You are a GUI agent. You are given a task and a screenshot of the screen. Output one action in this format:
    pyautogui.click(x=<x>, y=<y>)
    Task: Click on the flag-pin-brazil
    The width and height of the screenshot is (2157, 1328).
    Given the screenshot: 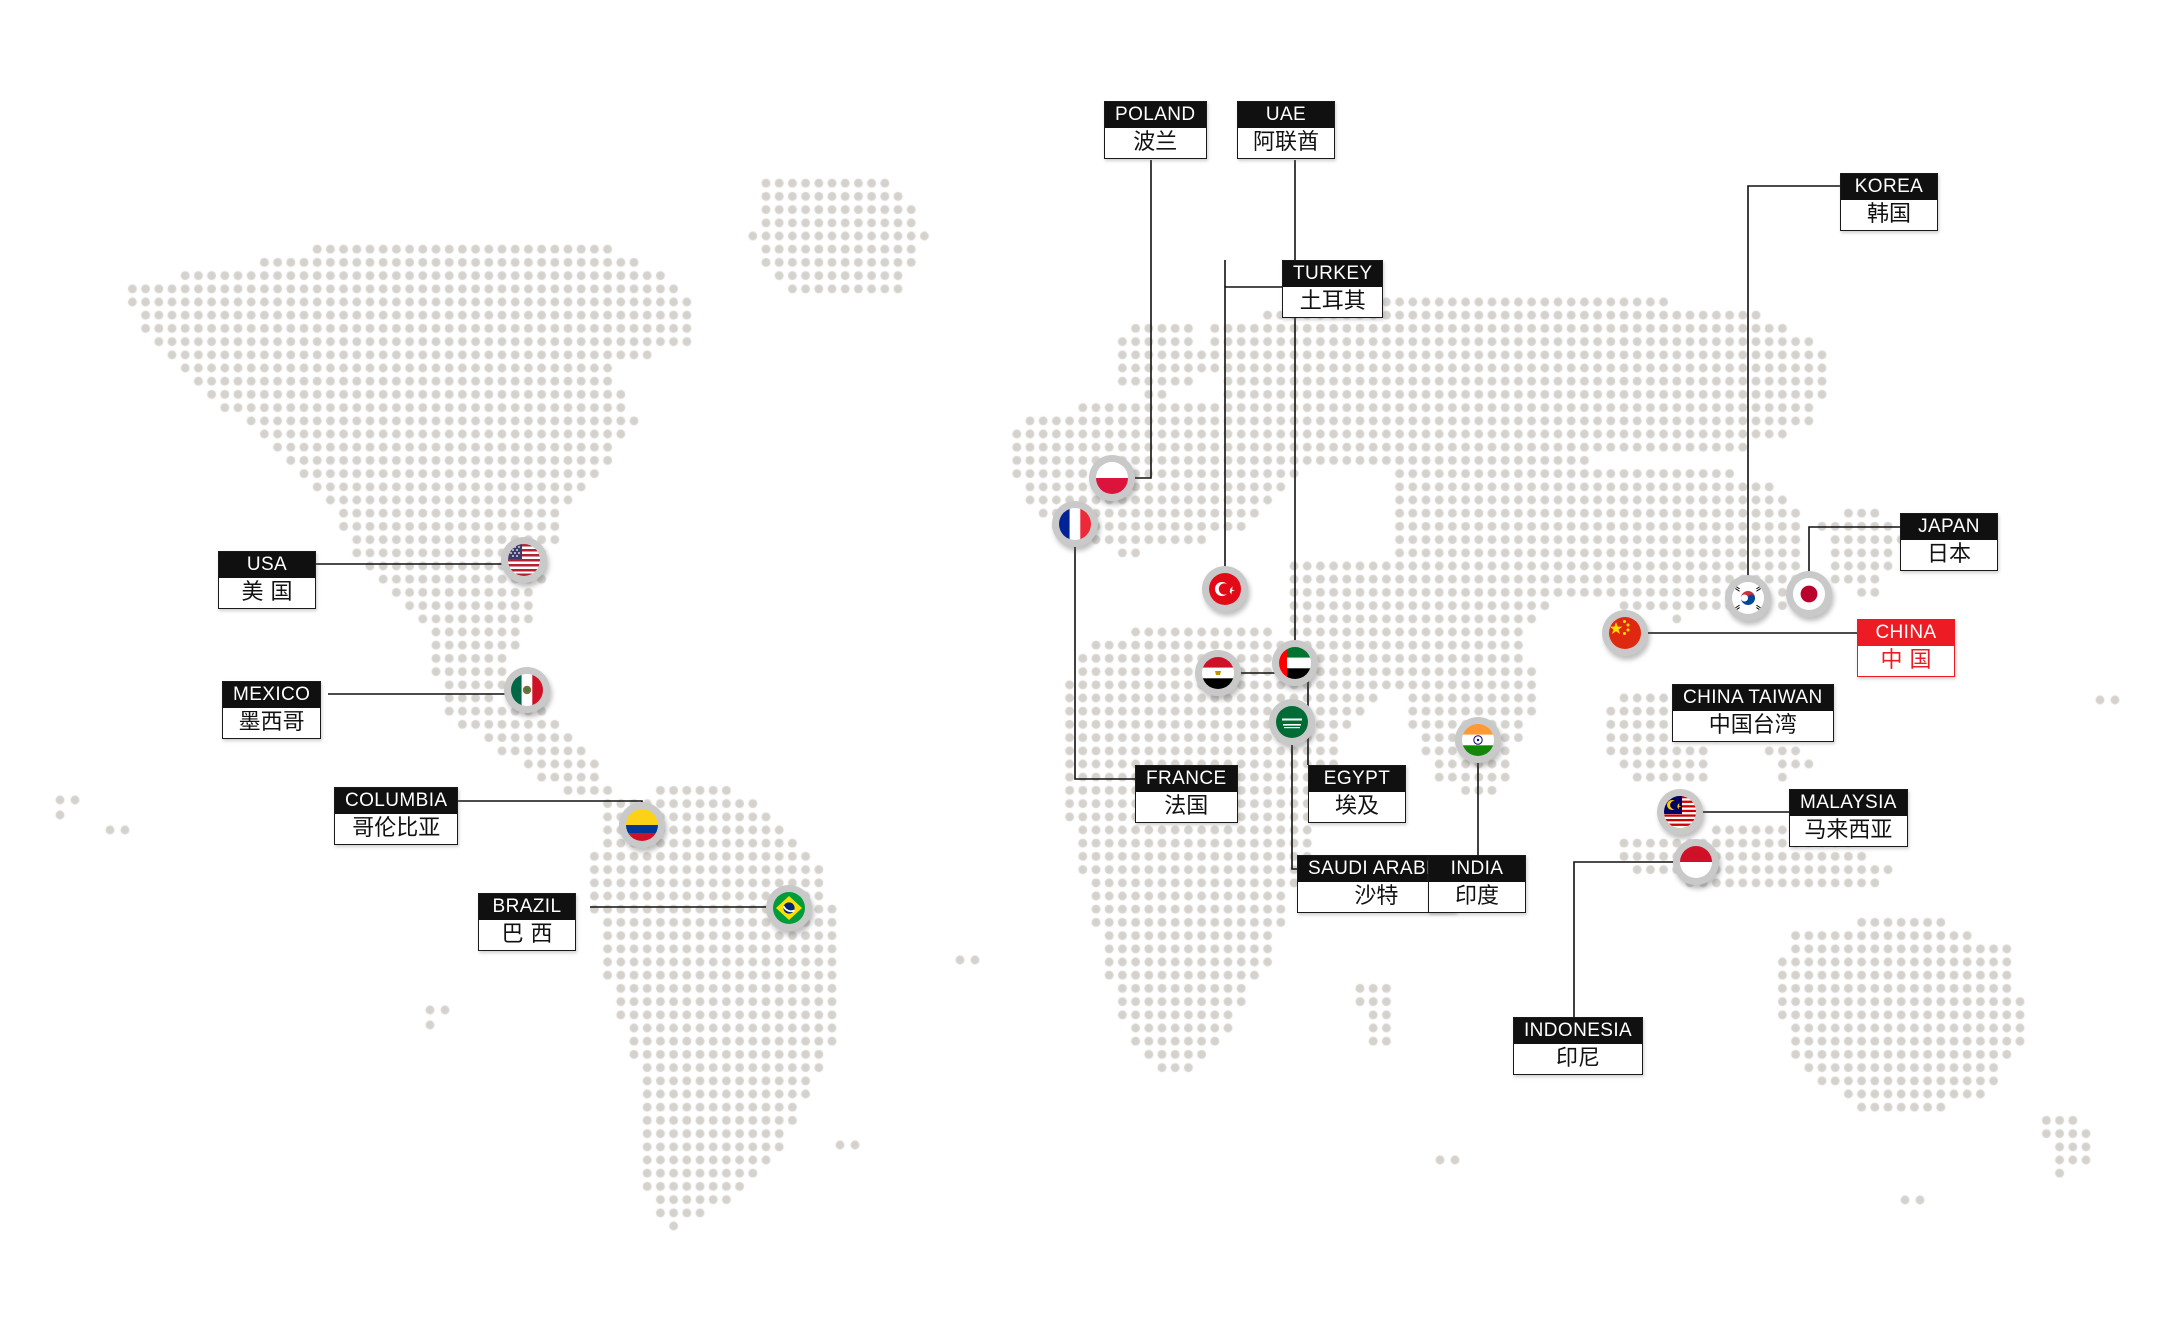 What is the action you would take?
    pyautogui.click(x=789, y=908)
    